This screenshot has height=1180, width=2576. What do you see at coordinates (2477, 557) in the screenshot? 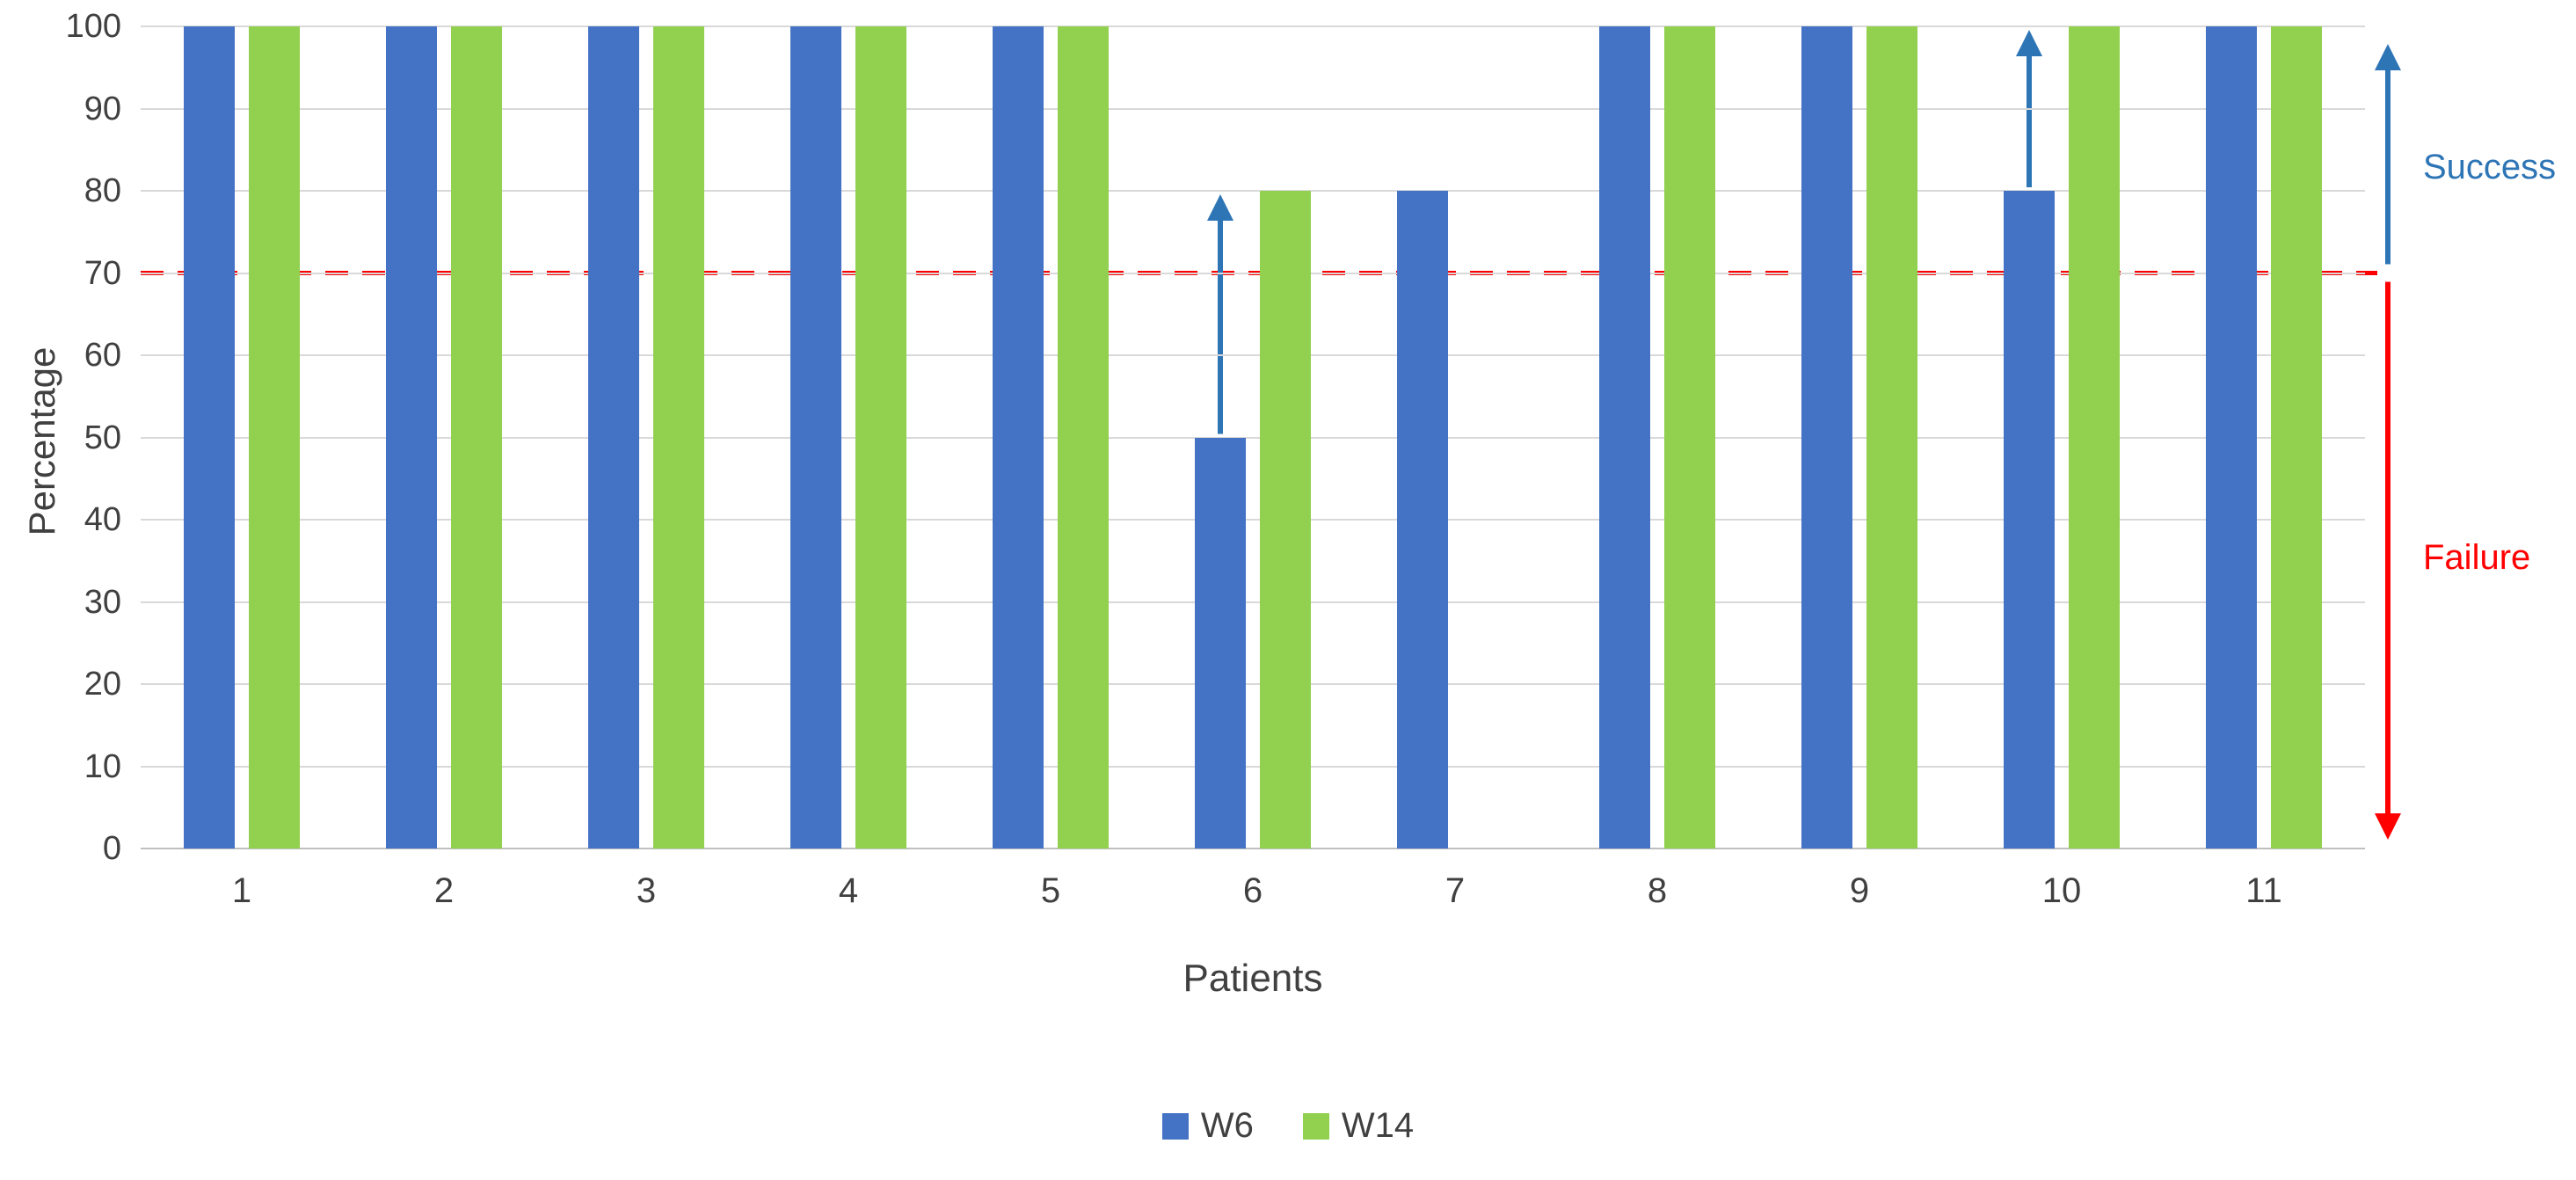
I see `failure-annotation-label: Failure` at bounding box center [2477, 557].